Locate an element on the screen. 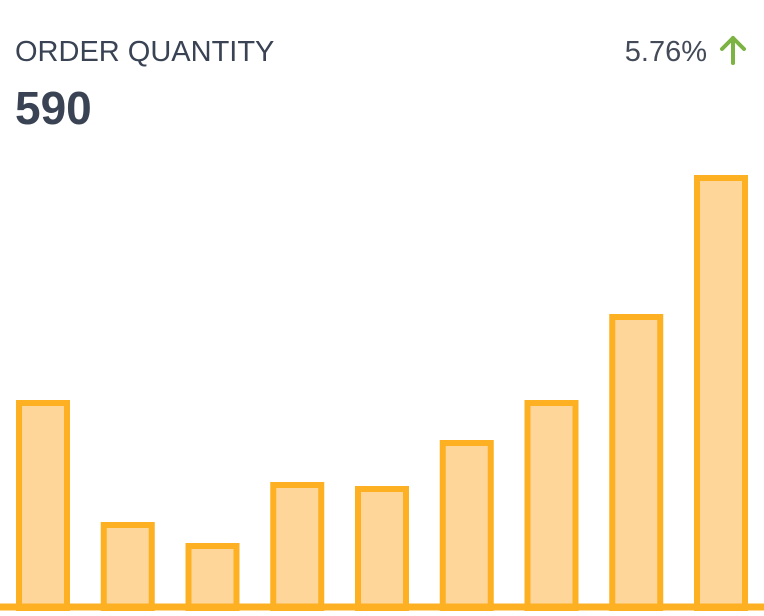  kpi-change: 5.76% is located at coordinates (666, 52).